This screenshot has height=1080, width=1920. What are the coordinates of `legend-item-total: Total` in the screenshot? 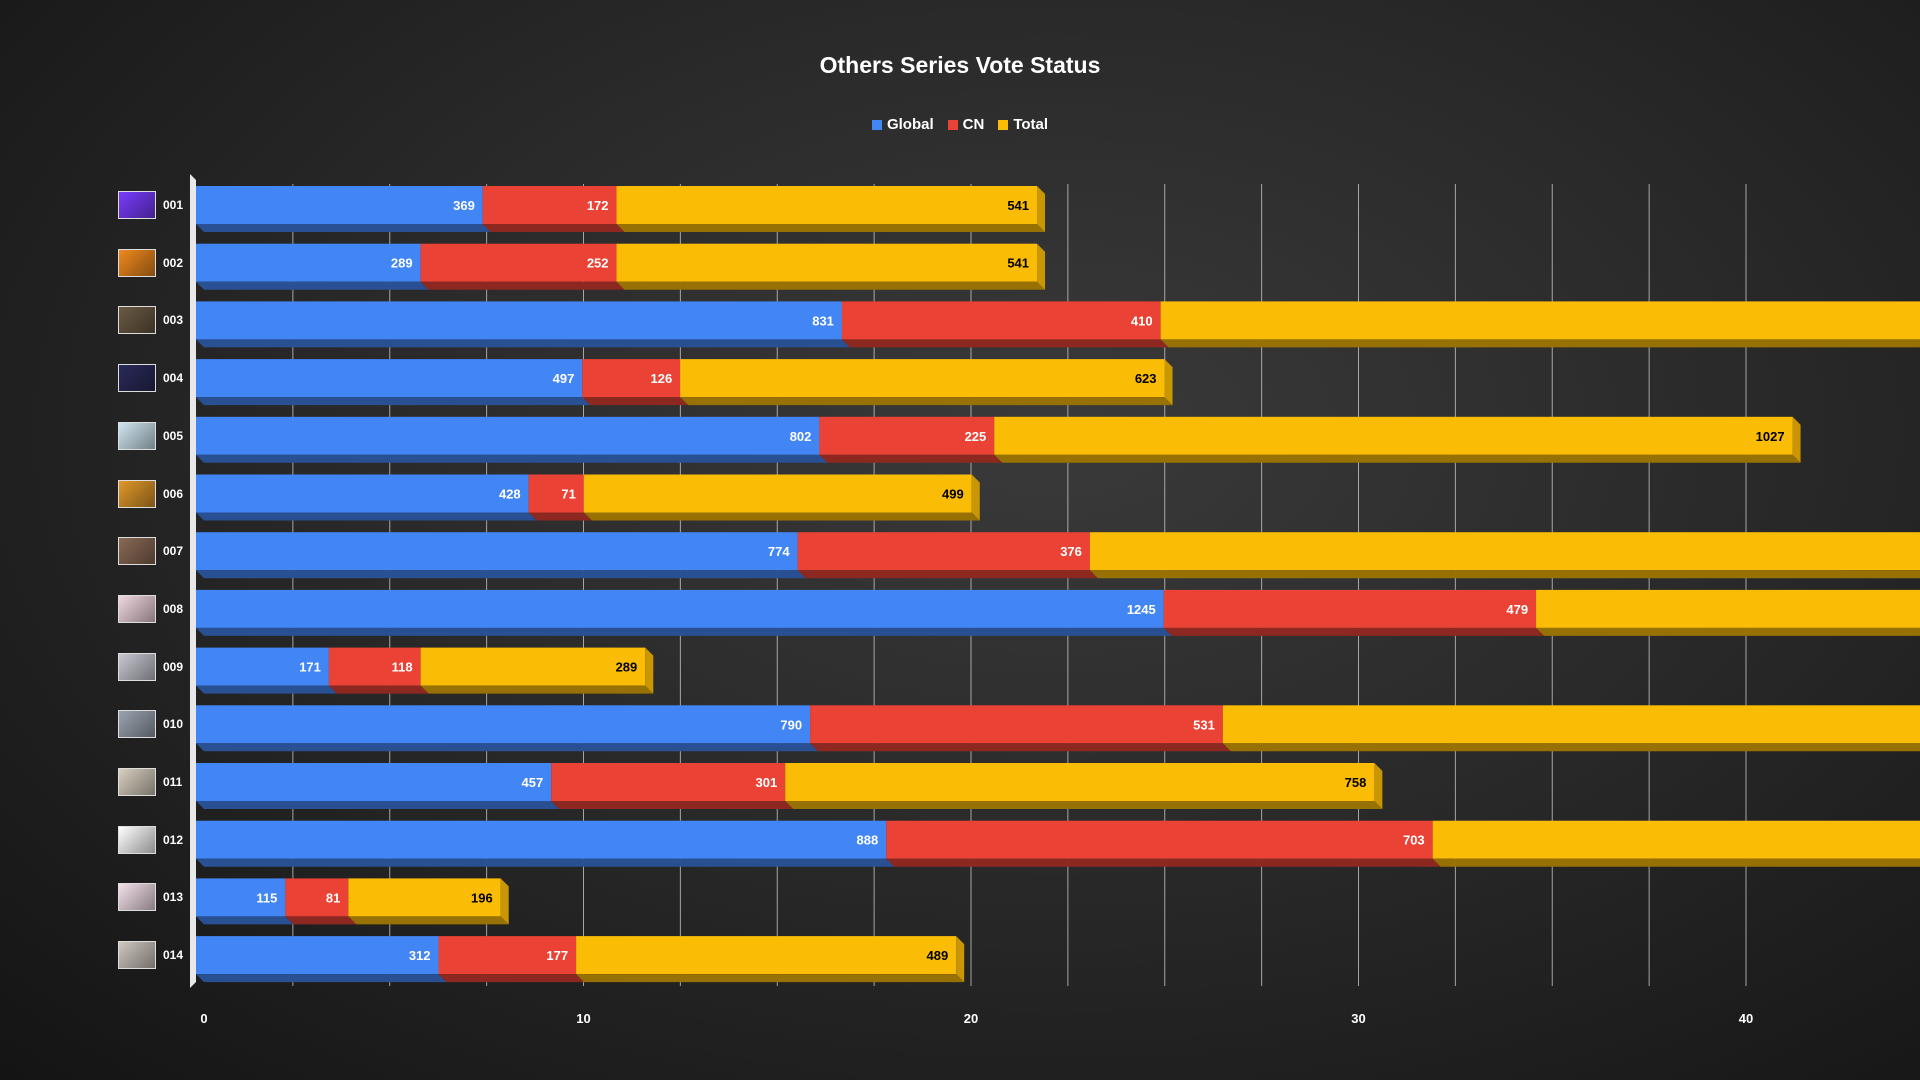 It's located at (1023, 124).